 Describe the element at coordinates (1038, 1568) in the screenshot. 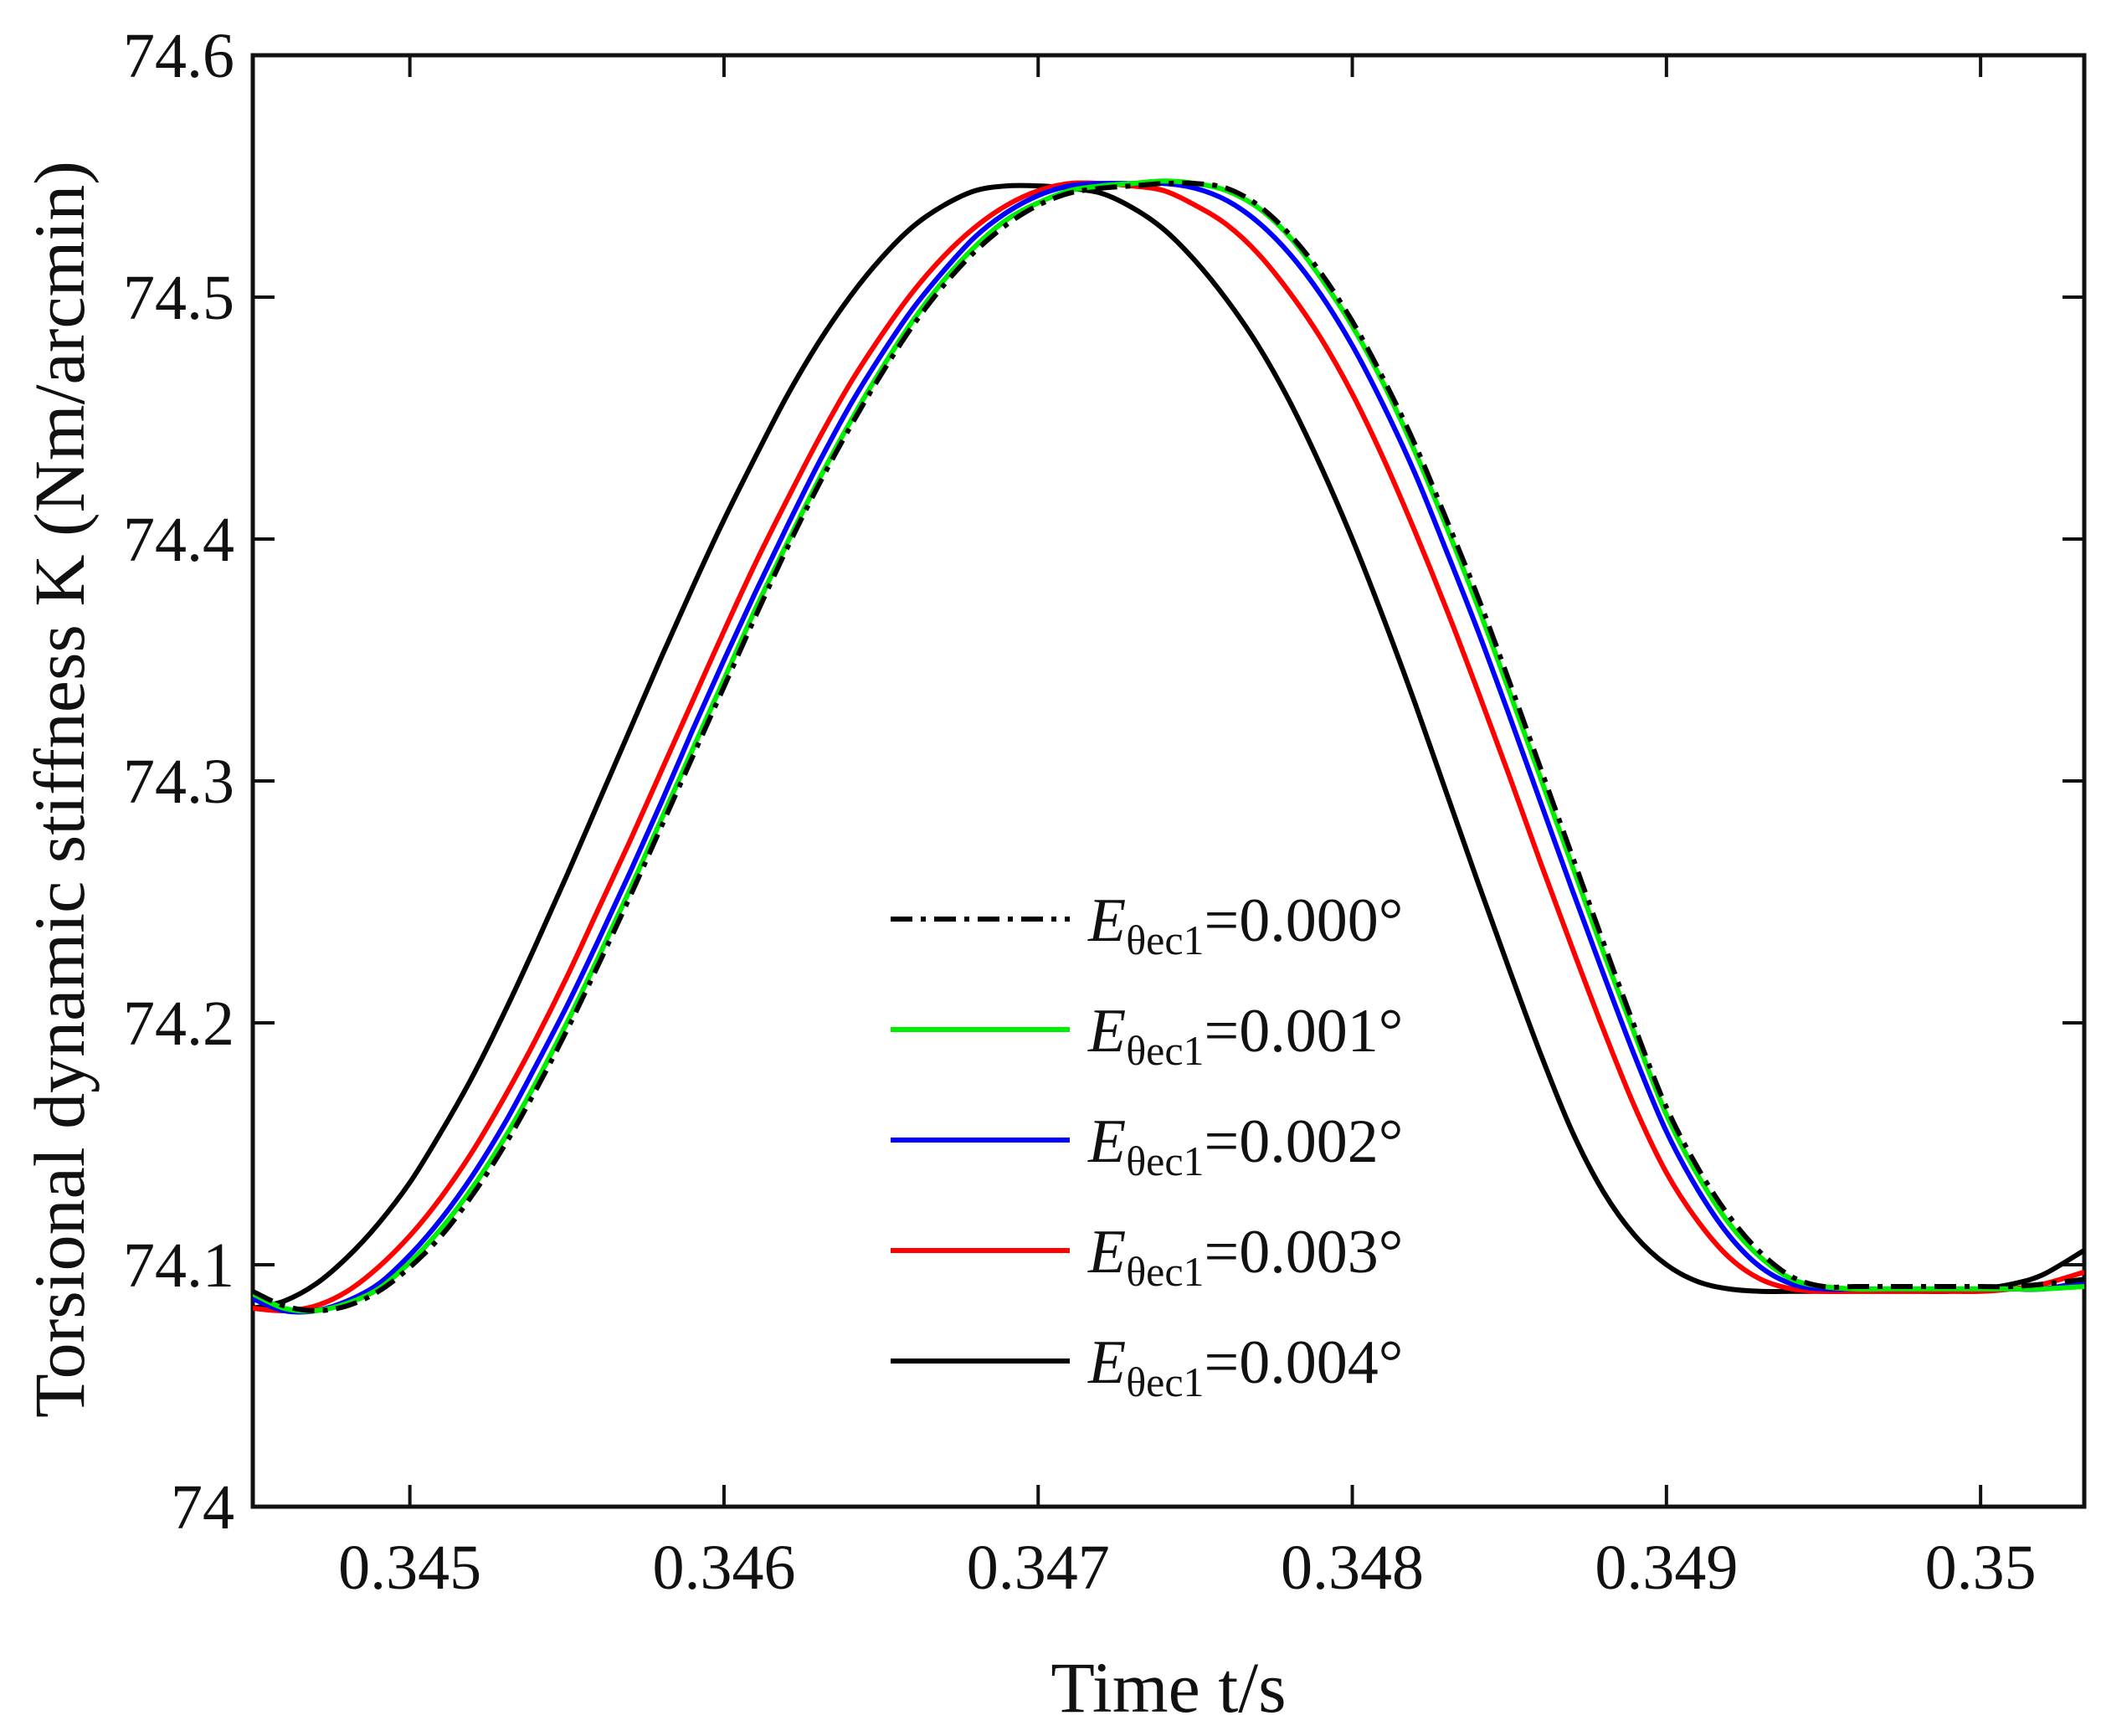

I see `x-tick-label: 0.347` at that location.